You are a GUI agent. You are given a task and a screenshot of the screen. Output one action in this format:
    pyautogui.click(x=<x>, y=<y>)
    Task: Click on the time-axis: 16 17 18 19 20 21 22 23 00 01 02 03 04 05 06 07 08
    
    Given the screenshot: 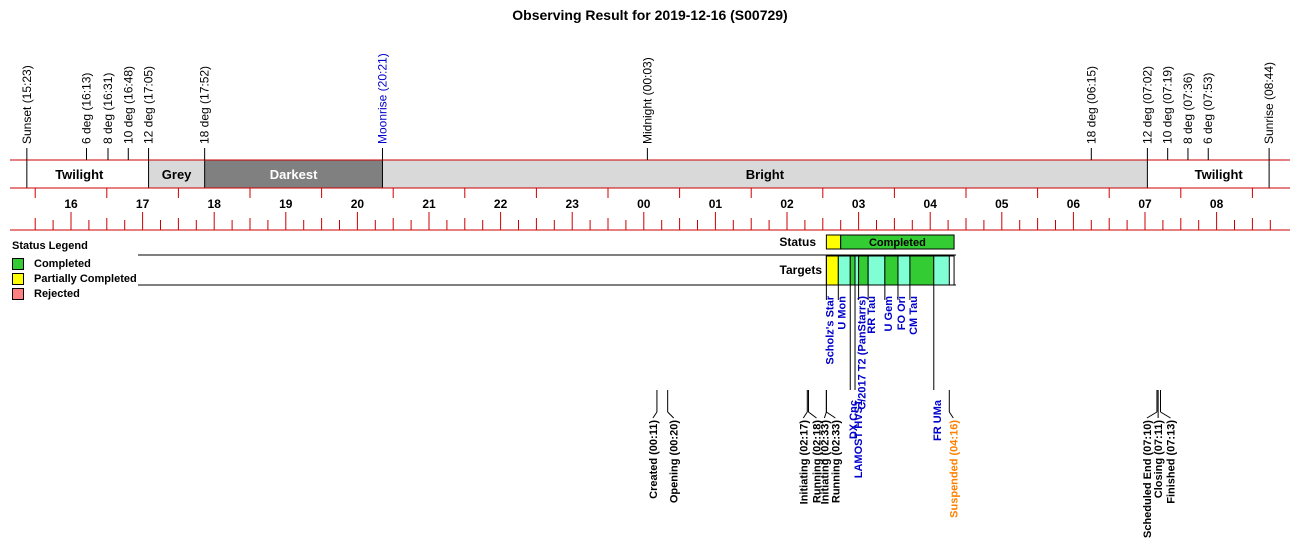 What is the action you would take?
    pyautogui.click(x=650, y=195)
    